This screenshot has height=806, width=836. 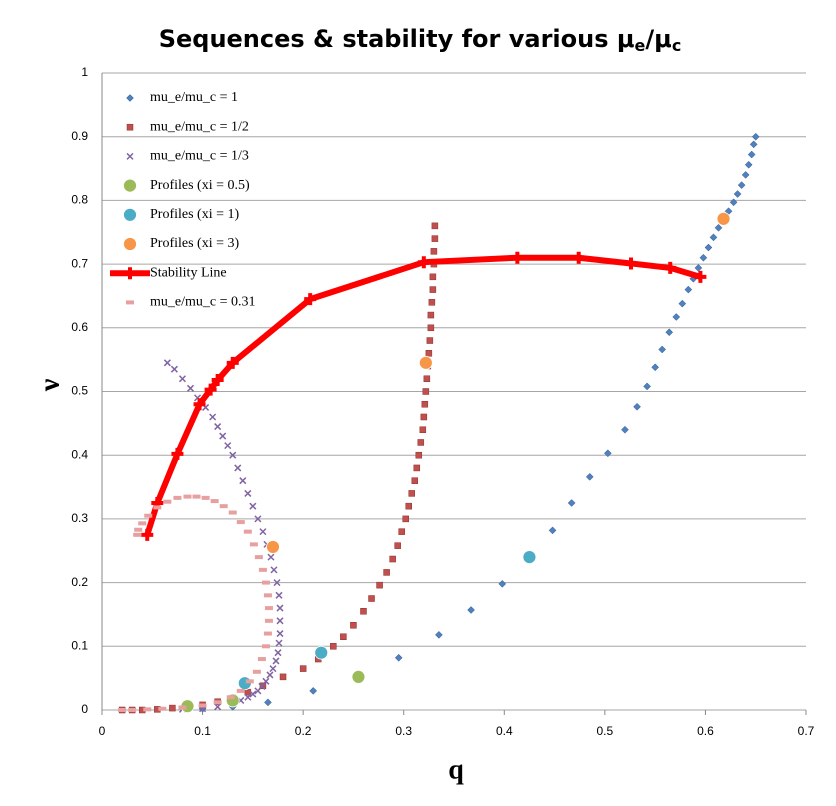 What do you see at coordinates (806, 731) in the screenshot?
I see `x-tick-label: 0.7` at bounding box center [806, 731].